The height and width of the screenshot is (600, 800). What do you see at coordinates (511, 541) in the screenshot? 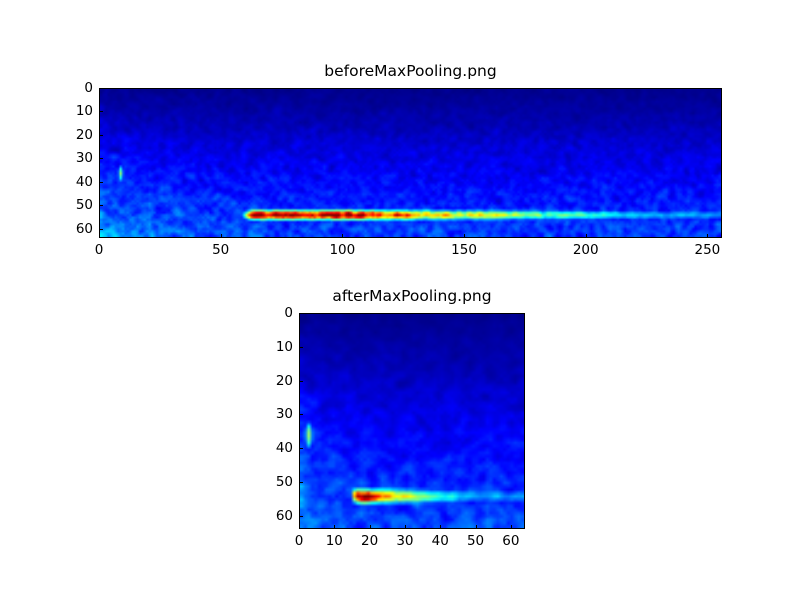
I see `x-tick-label: 60` at bounding box center [511, 541].